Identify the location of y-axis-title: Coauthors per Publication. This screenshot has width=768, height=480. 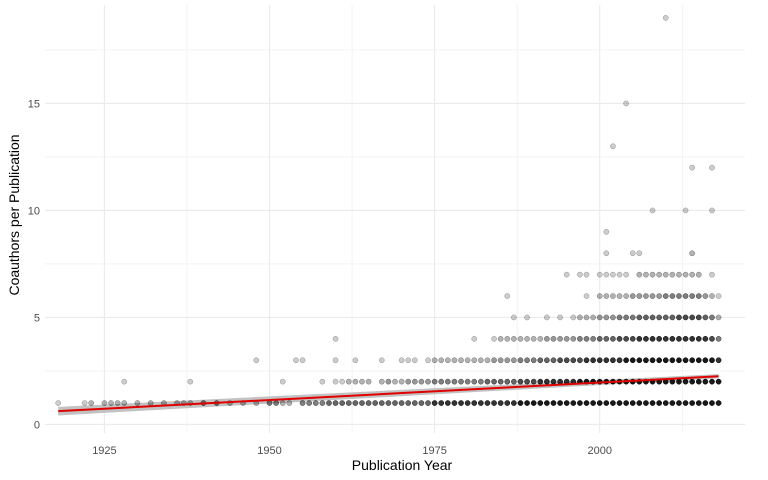
(14, 214).